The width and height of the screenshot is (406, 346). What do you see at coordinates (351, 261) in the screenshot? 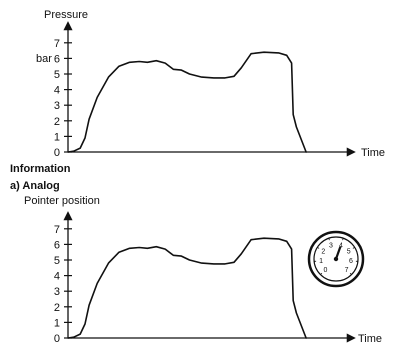
I see `gauge-number: 6` at bounding box center [351, 261].